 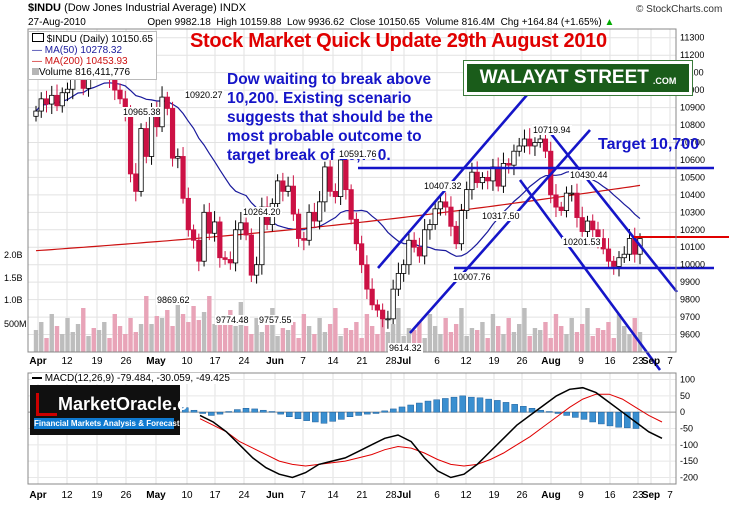 I want to click on price-annotation: 10317.50, so click(x=501, y=216).